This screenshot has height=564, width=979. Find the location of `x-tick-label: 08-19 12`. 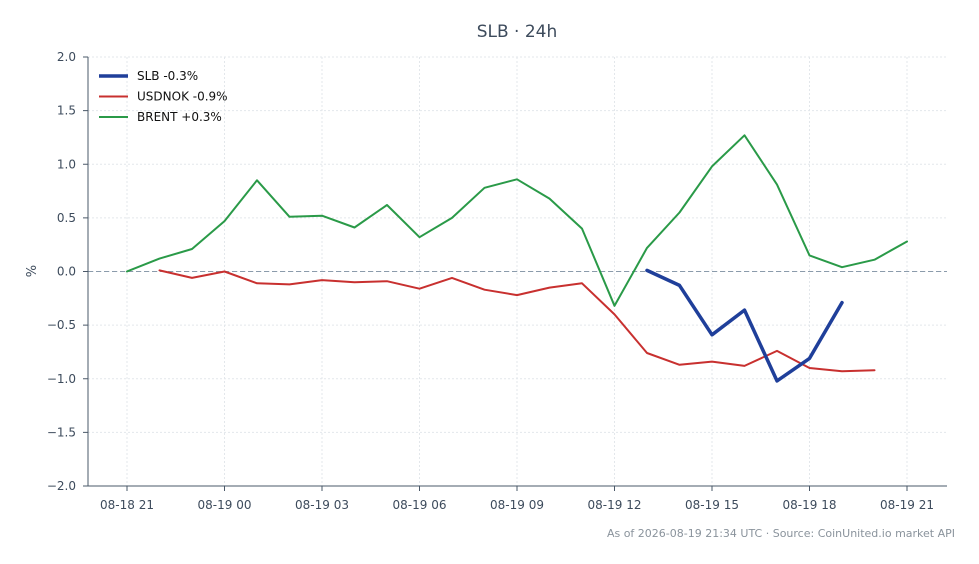

x-tick-label: 08-19 12 is located at coordinates (615, 505).